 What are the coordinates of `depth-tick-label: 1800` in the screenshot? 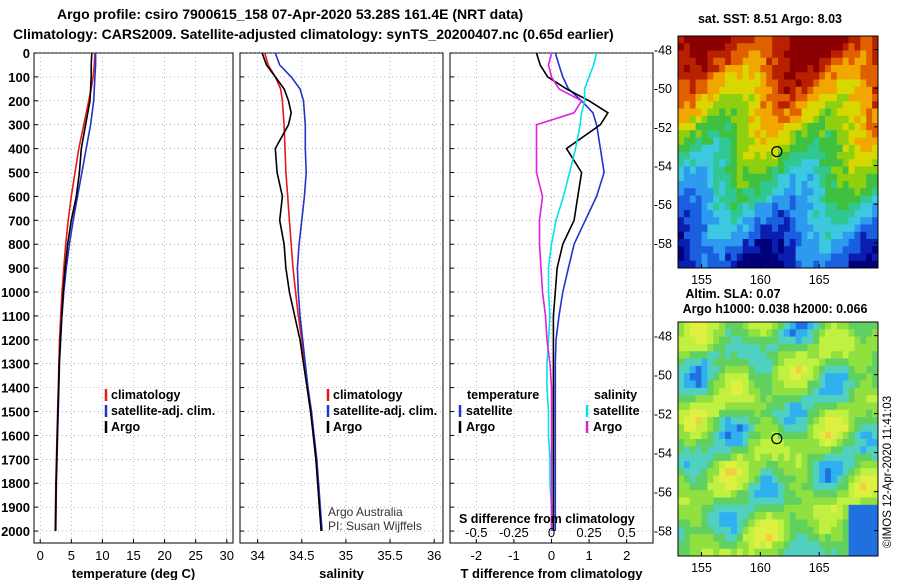 It's located at (15, 483).